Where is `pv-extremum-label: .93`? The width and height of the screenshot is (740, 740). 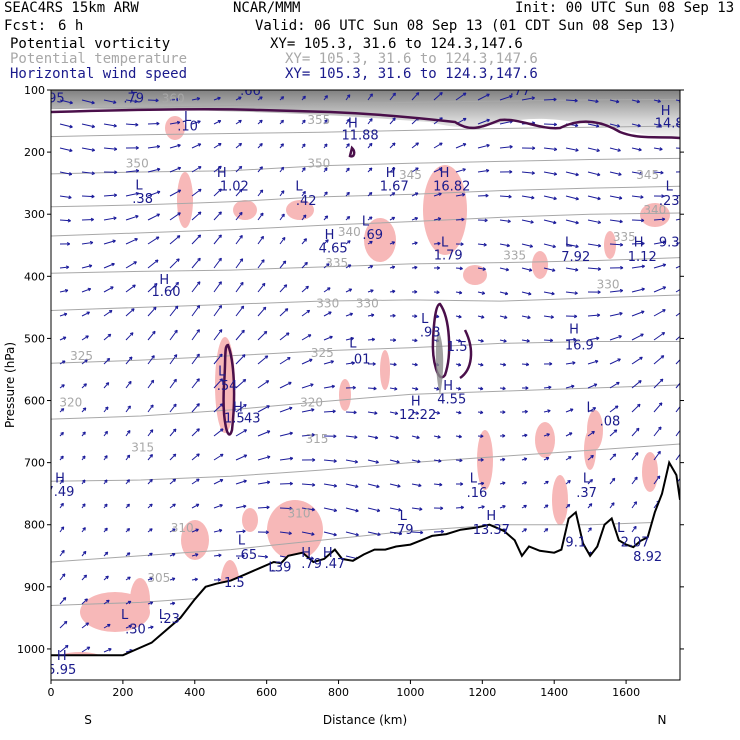
pv-extremum-label: .93 is located at coordinates (430, 333).